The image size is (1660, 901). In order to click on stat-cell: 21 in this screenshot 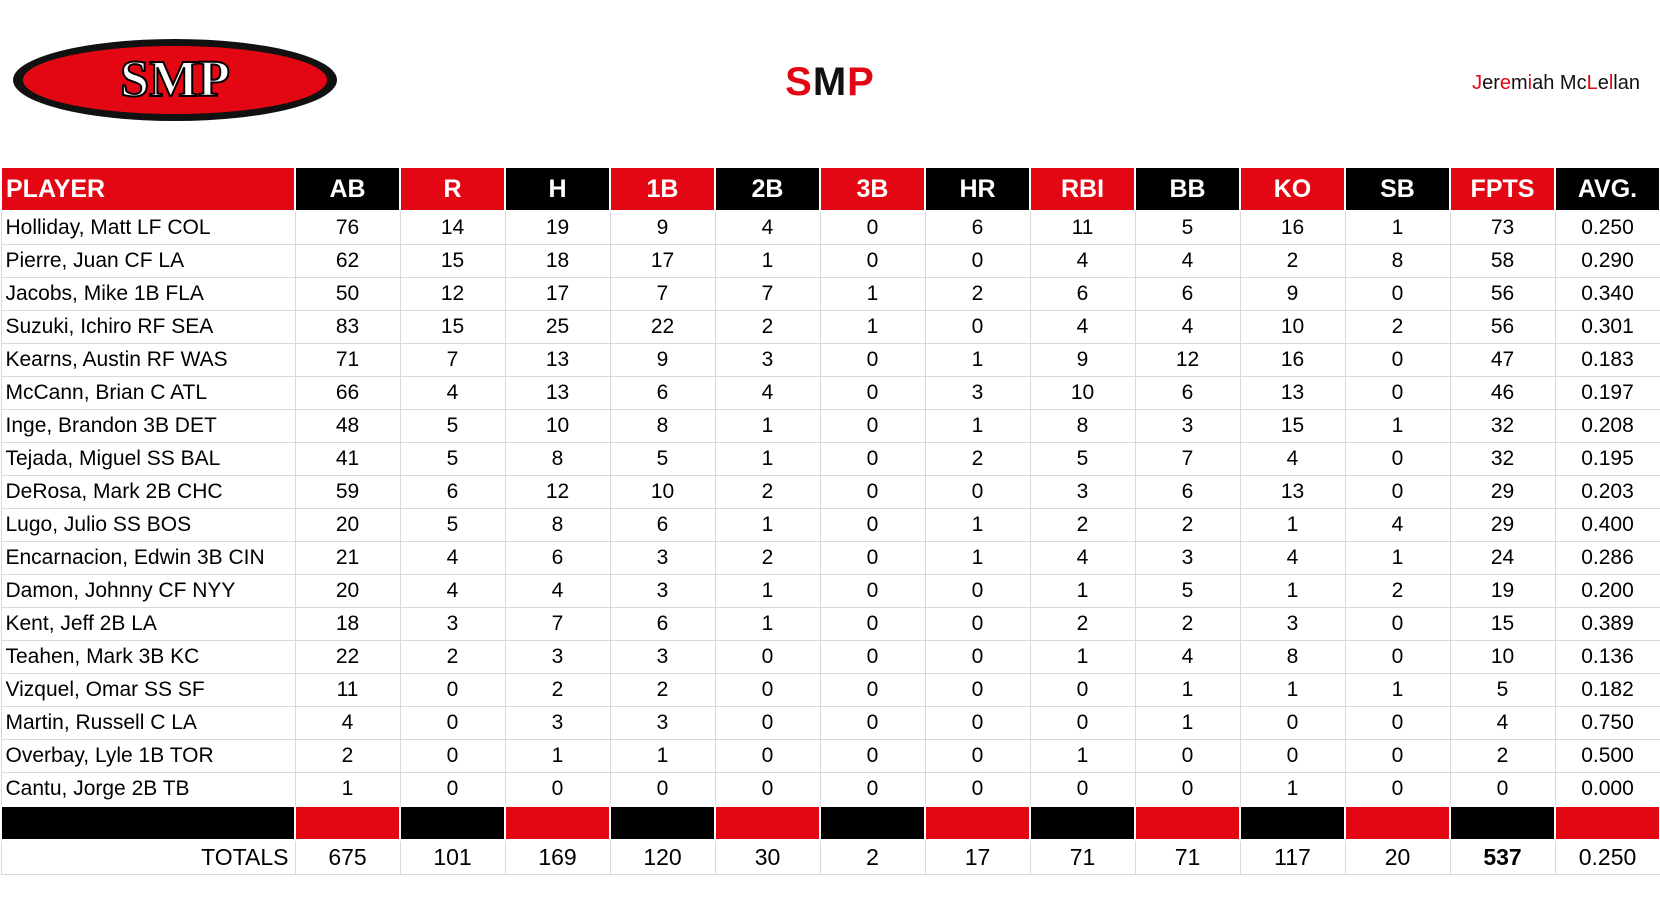, I will do `click(347, 558)`.